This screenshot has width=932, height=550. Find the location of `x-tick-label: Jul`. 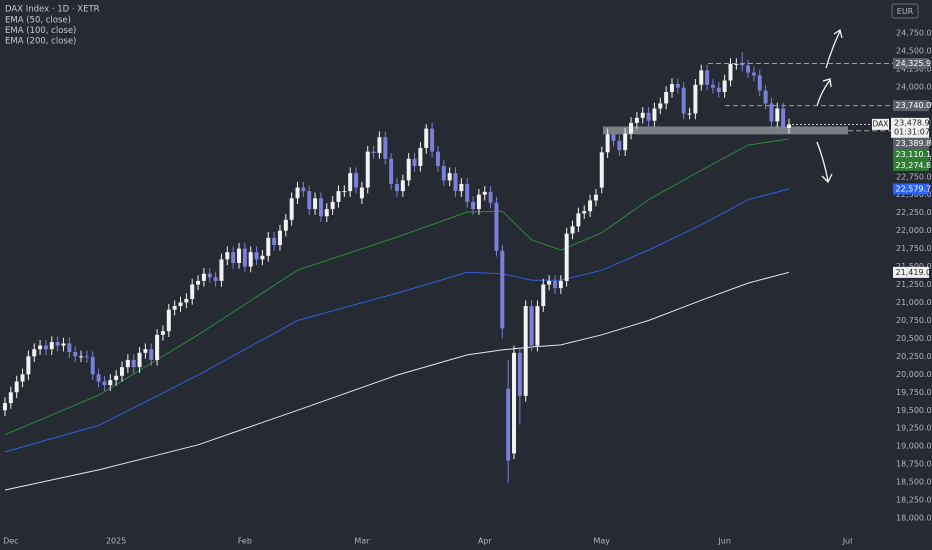

x-tick-label: Jul is located at coordinates (847, 541).